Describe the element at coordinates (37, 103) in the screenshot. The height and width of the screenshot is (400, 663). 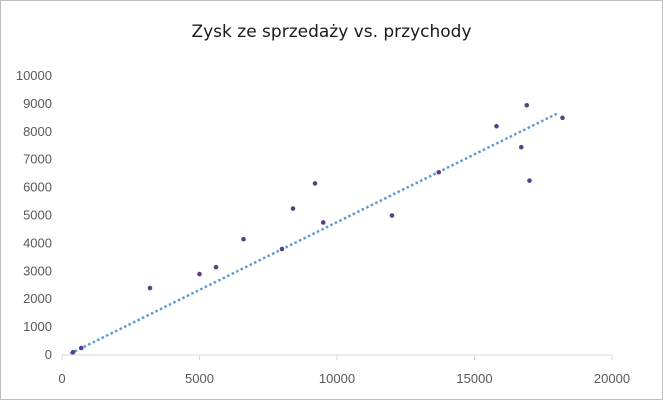
I see `y-tick-label: 9000` at that location.